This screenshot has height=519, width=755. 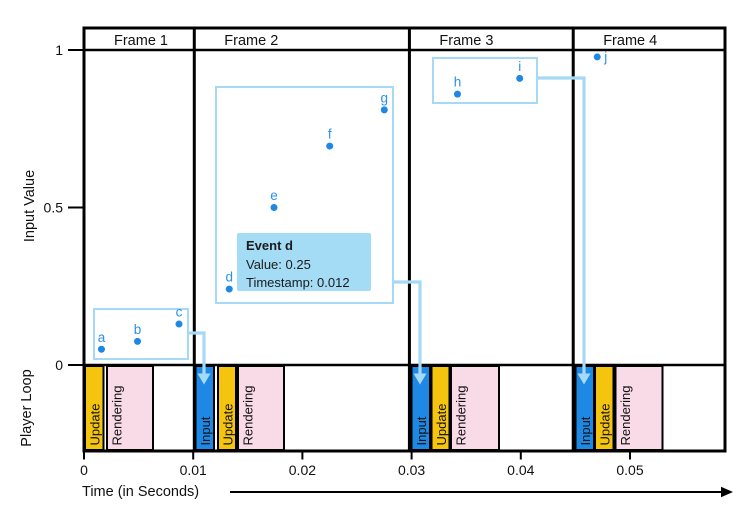 I want to click on y-tick-label-0.5: 0.5, so click(x=54, y=208).